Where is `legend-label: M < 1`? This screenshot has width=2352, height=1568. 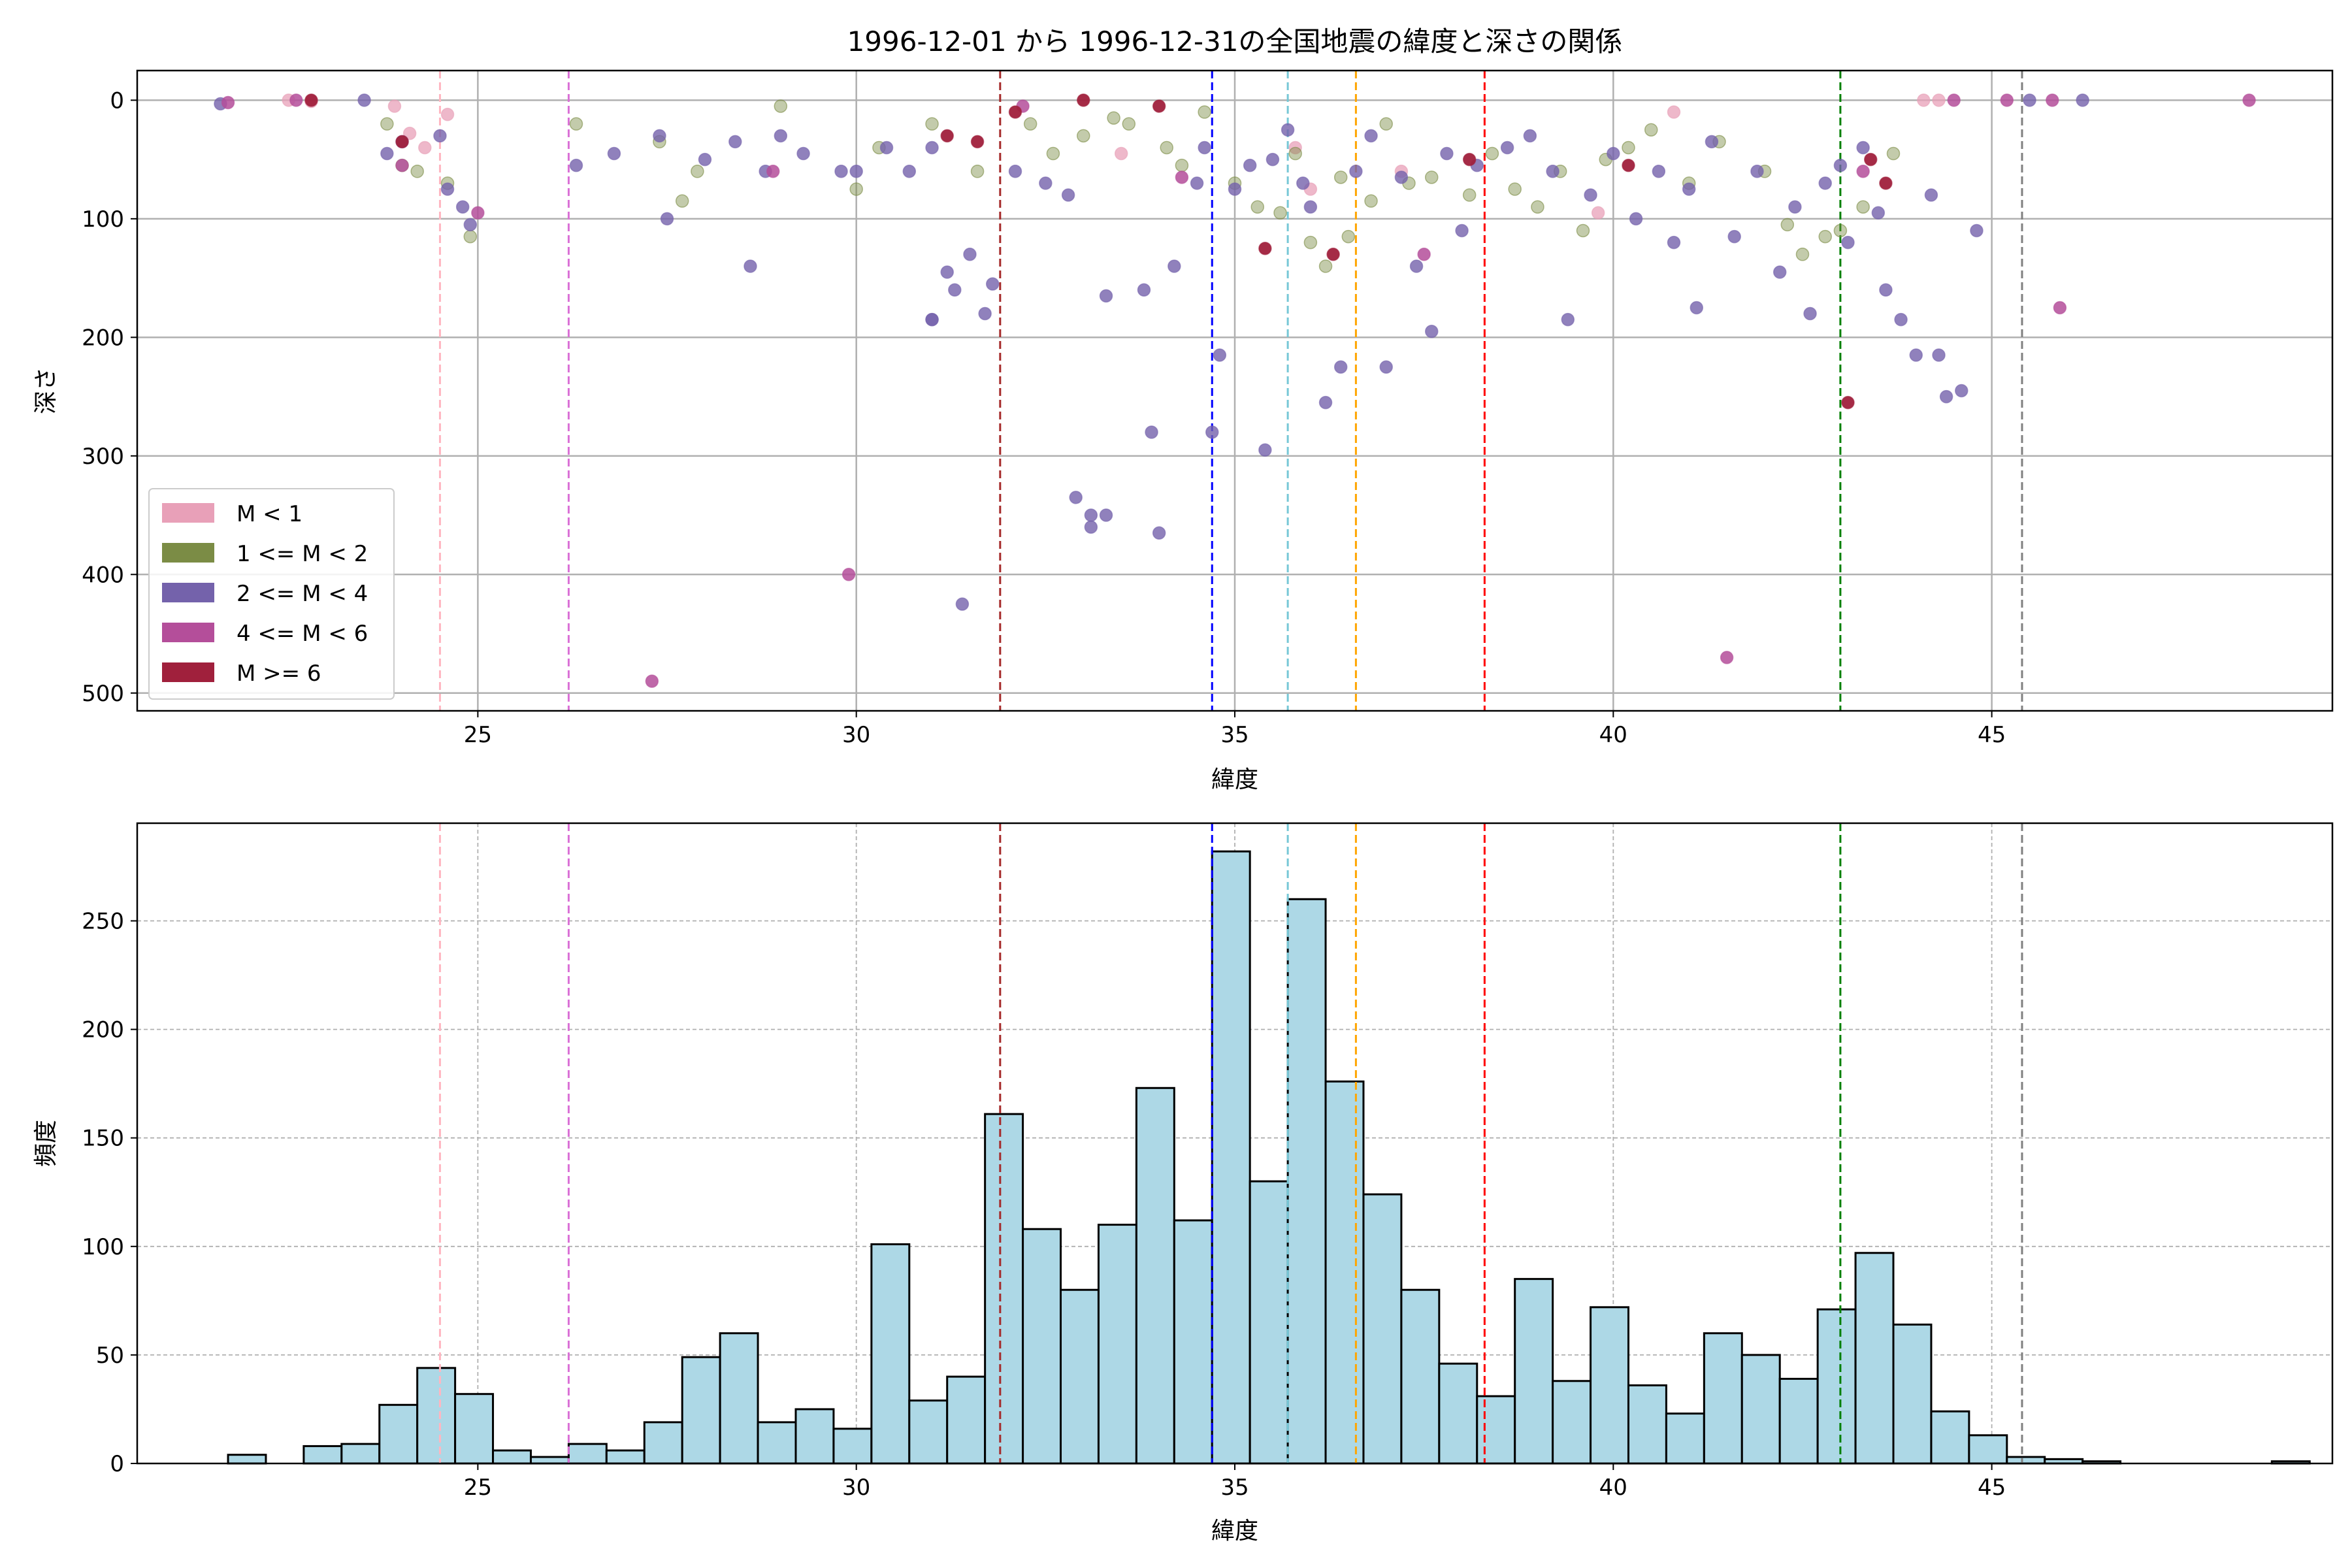 legend-label: M < 1 is located at coordinates (269, 514).